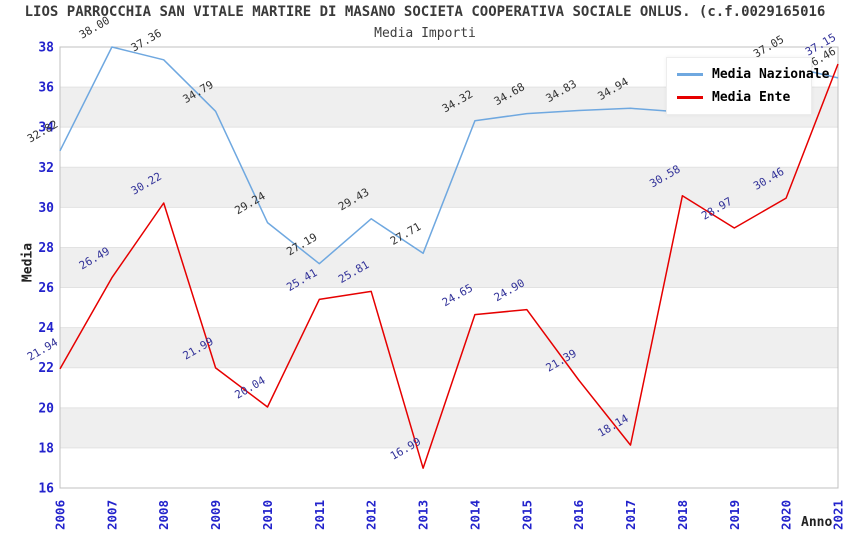 The image size is (850, 550). Describe the element at coordinates (43, 350) in the screenshot. I see `point-value-label: 21.94` at that location.